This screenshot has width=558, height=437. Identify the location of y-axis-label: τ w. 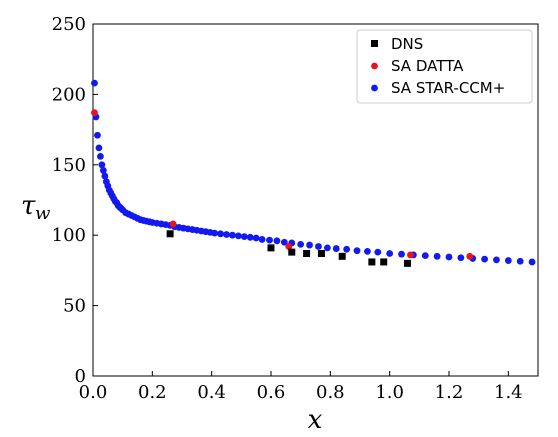
(36, 207).